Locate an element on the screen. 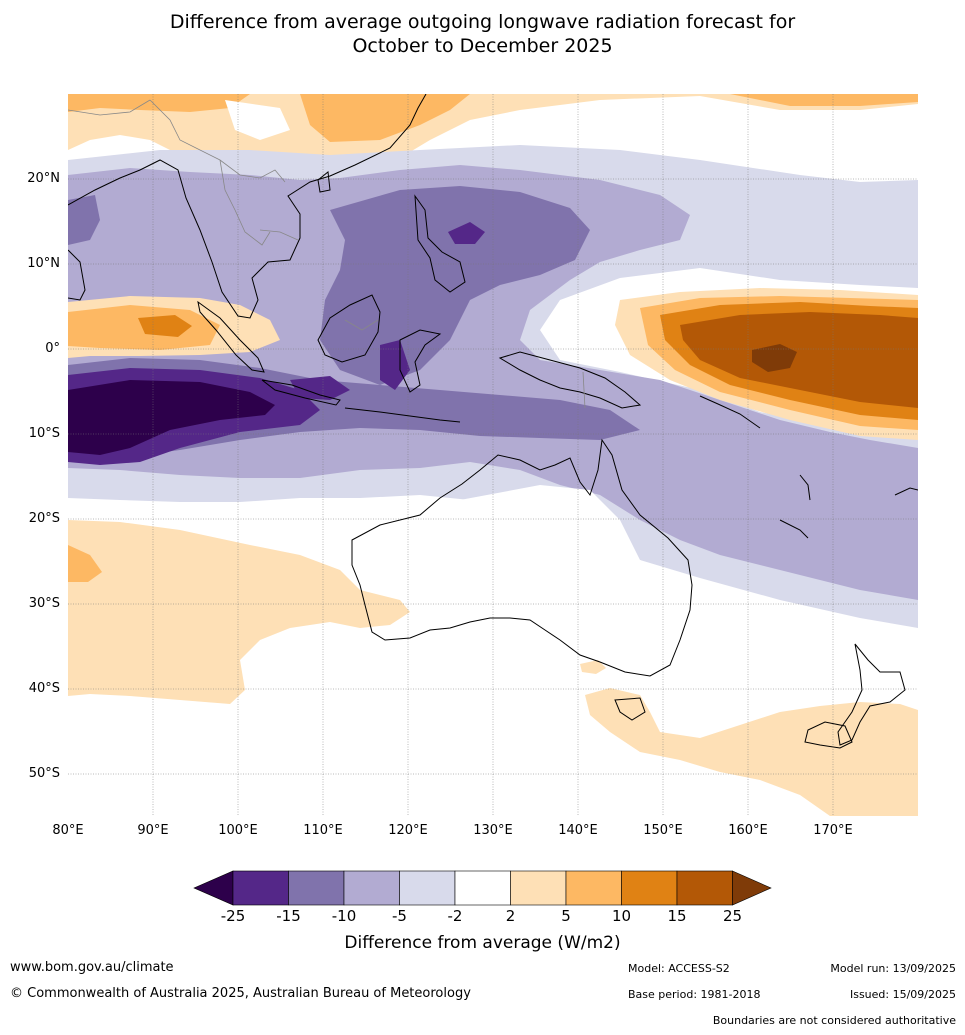  coast-solomons is located at coordinates (730, 412).